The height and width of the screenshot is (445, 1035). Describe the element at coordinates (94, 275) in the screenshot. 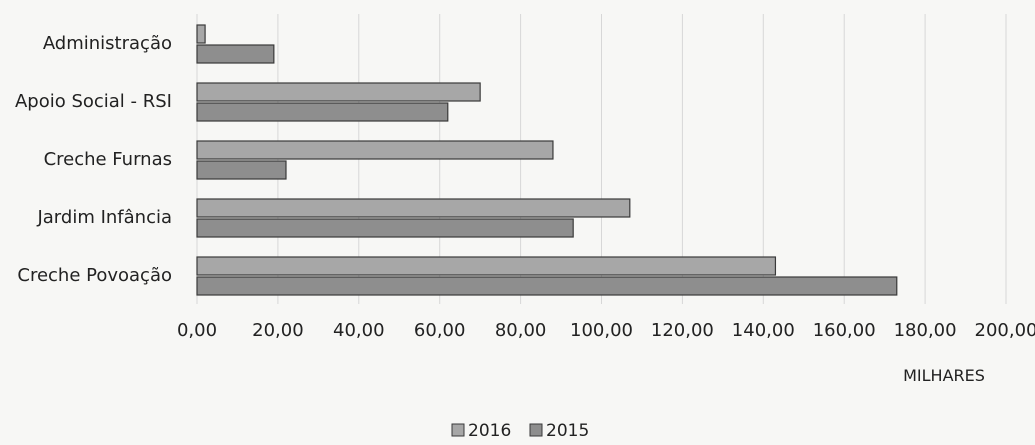

I see `category-label: Creche Povoação` at that location.